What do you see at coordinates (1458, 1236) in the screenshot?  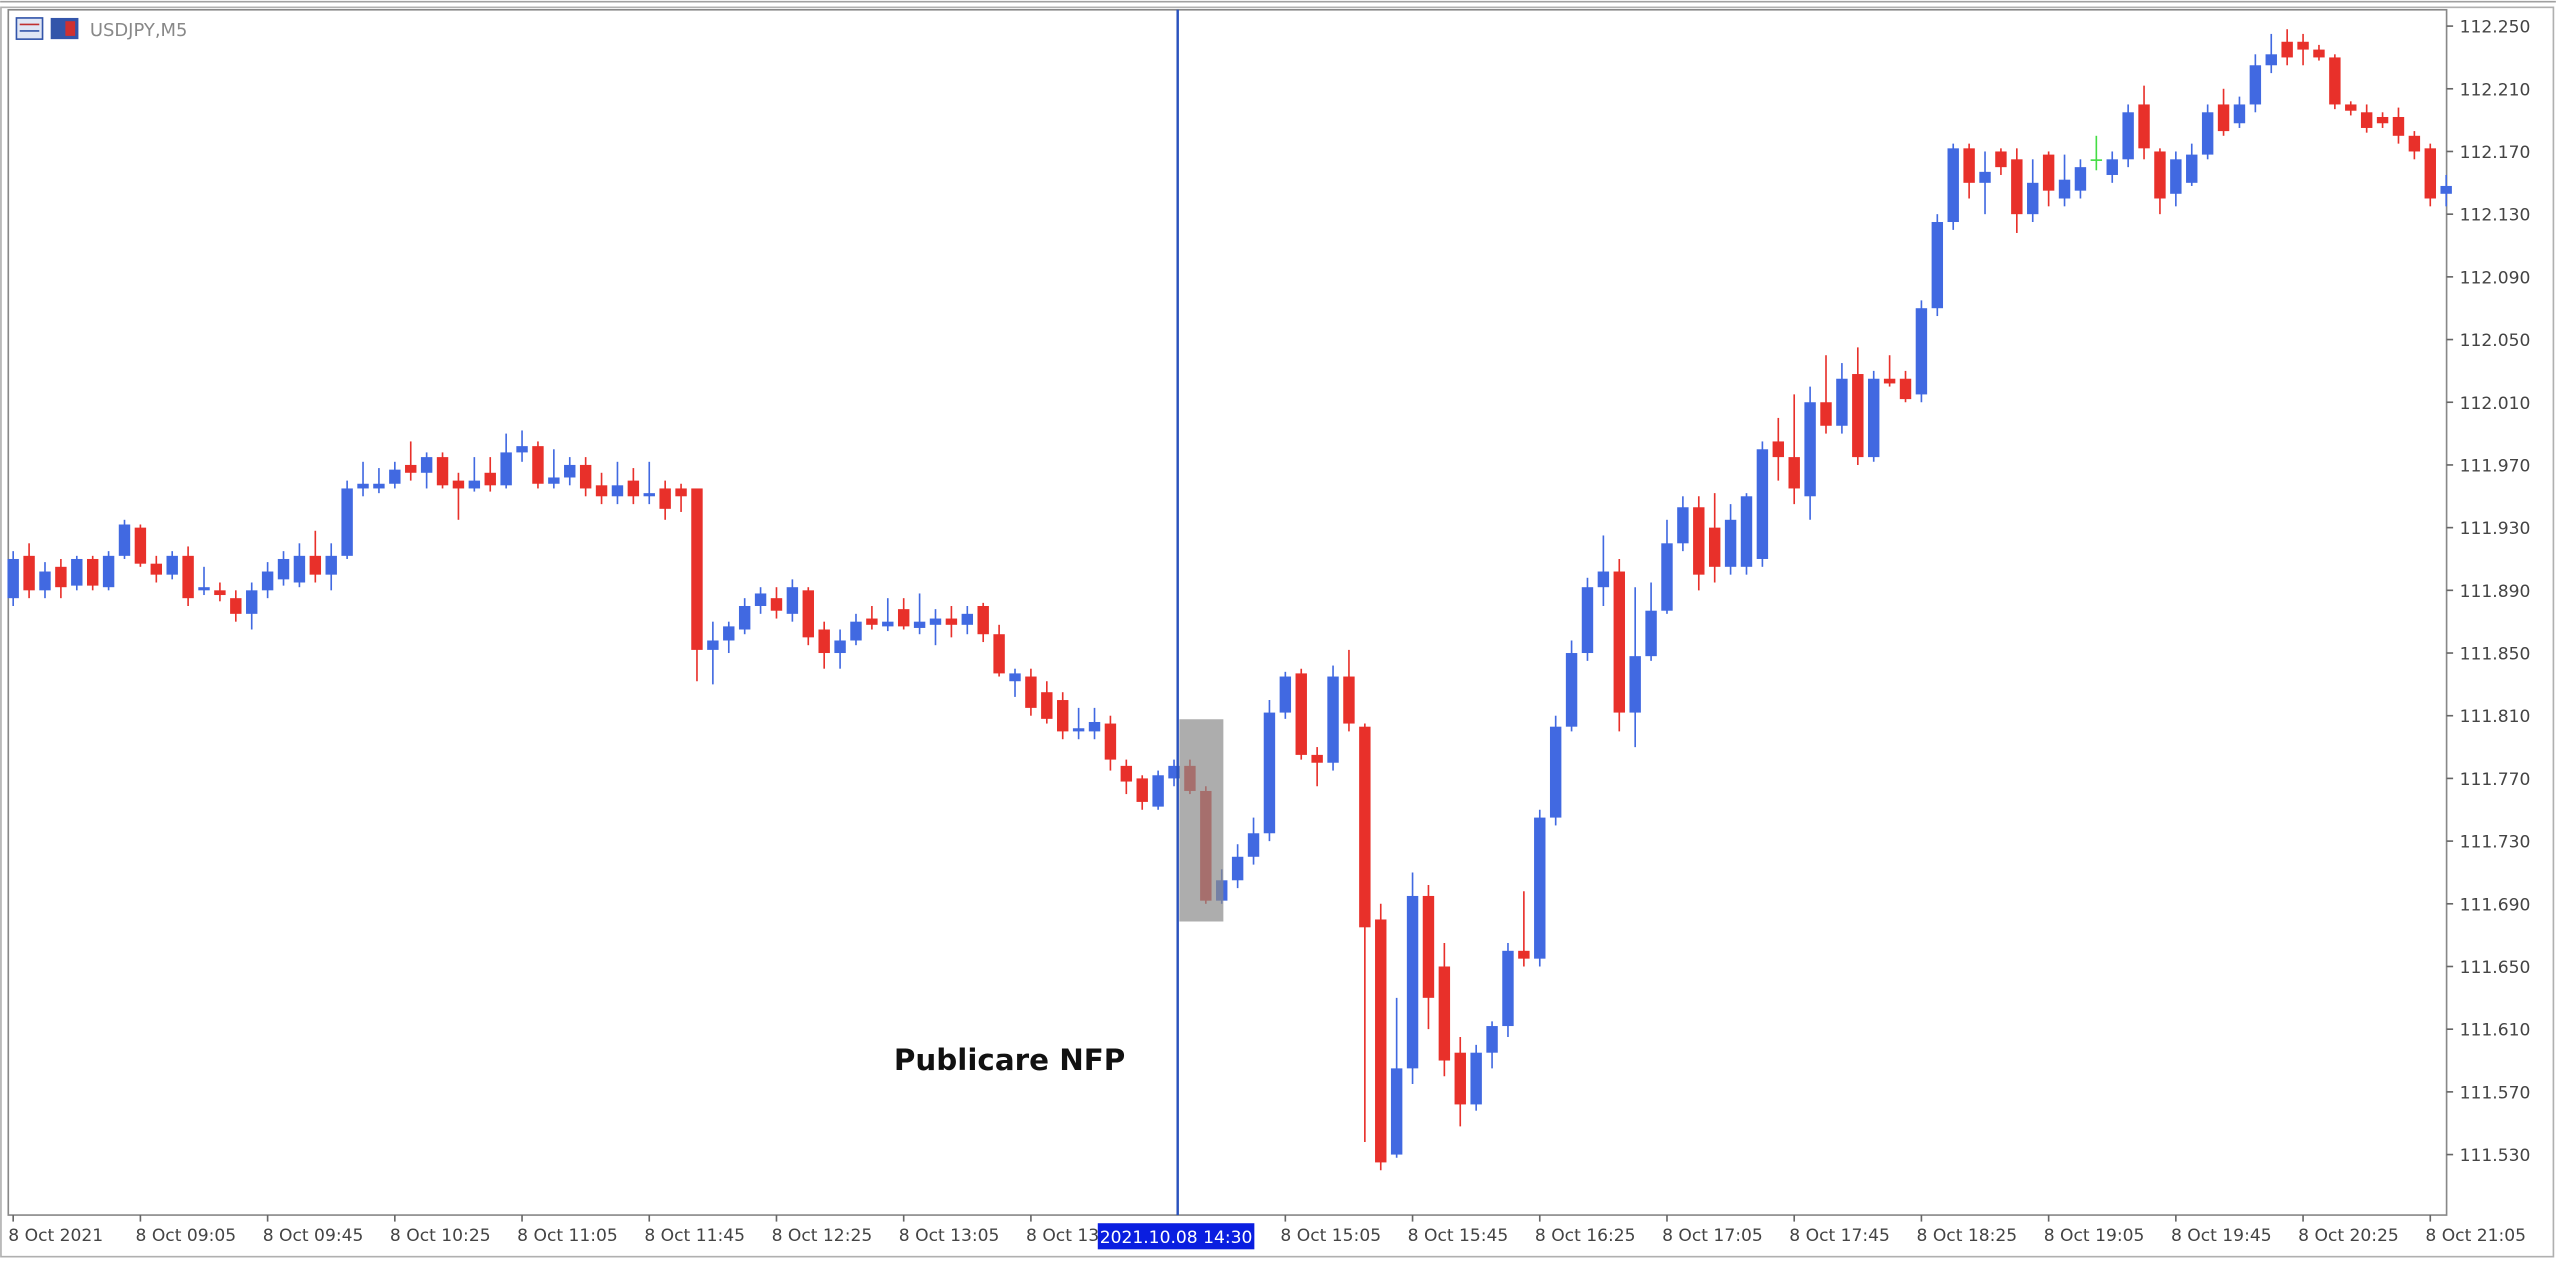 I see `x-tick-label: 8 Oct 15:45` at bounding box center [1458, 1236].